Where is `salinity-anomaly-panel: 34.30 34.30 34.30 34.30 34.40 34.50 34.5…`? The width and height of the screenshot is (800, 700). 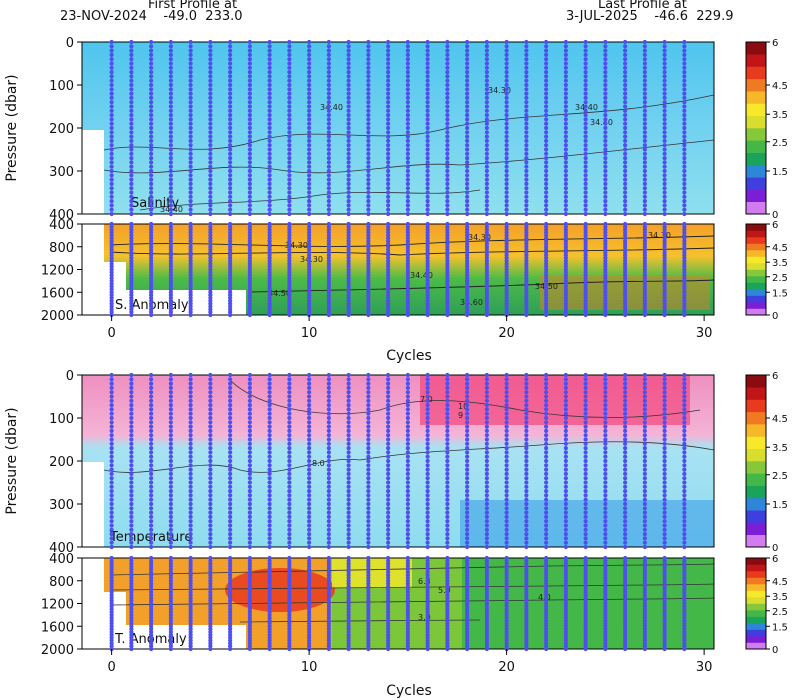
salinity-anomaly-panel: 34.30 34.30 34.30 34.30 34.40 34.50 34.5… is located at coordinates (378, 271).